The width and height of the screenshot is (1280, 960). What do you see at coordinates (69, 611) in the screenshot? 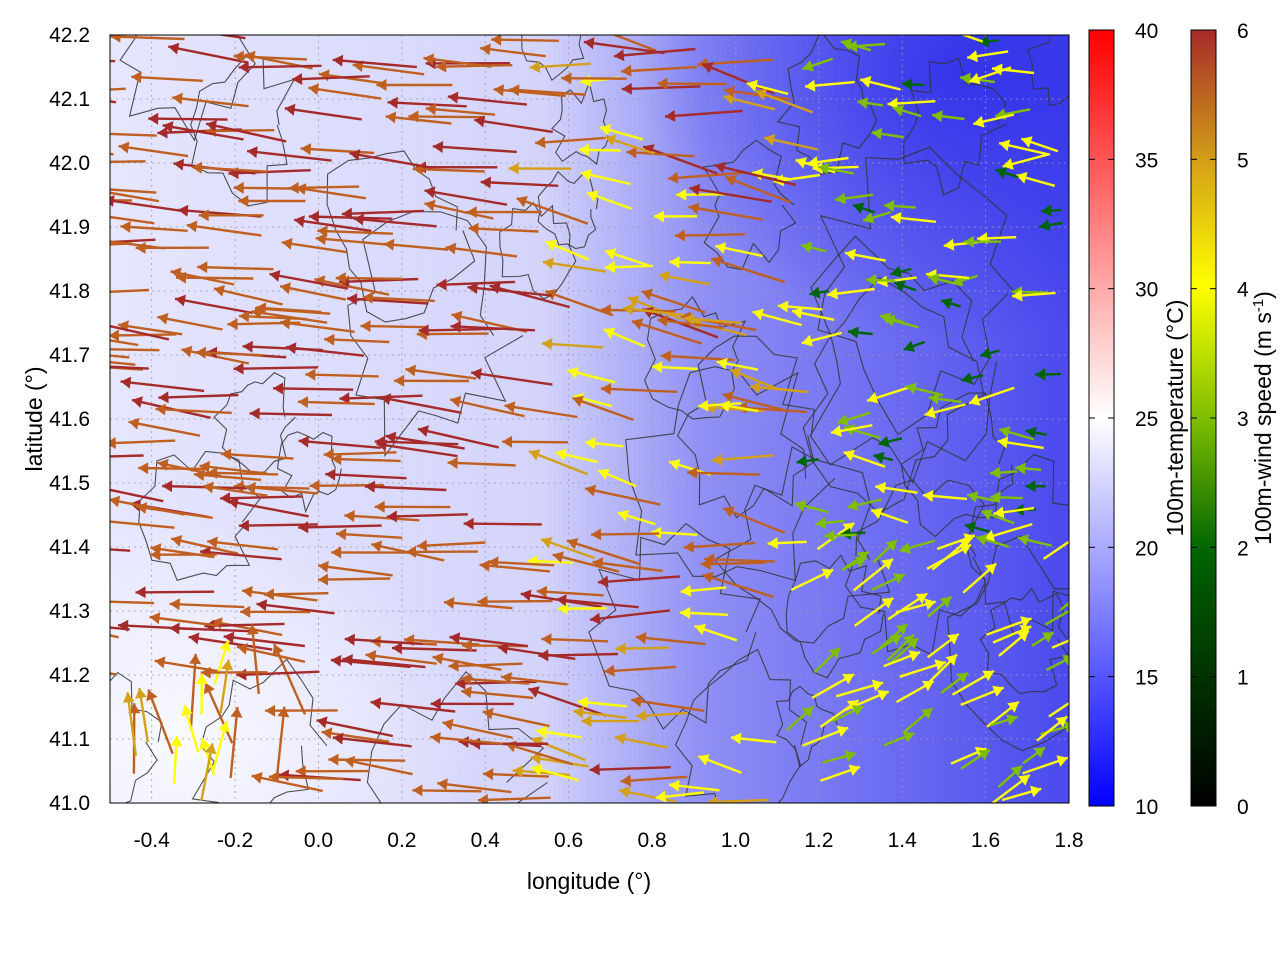
I see `y-tick-label: 41.3` at bounding box center [69, 611].